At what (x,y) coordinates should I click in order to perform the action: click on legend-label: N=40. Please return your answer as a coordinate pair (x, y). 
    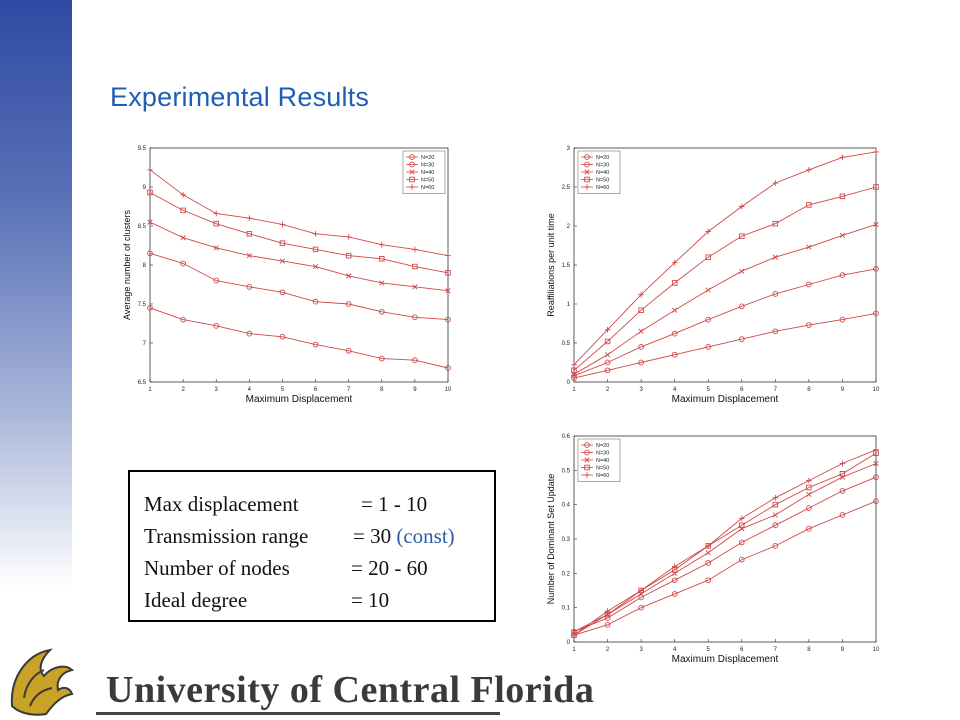
    Looking at the image, I should click on (602, 173).